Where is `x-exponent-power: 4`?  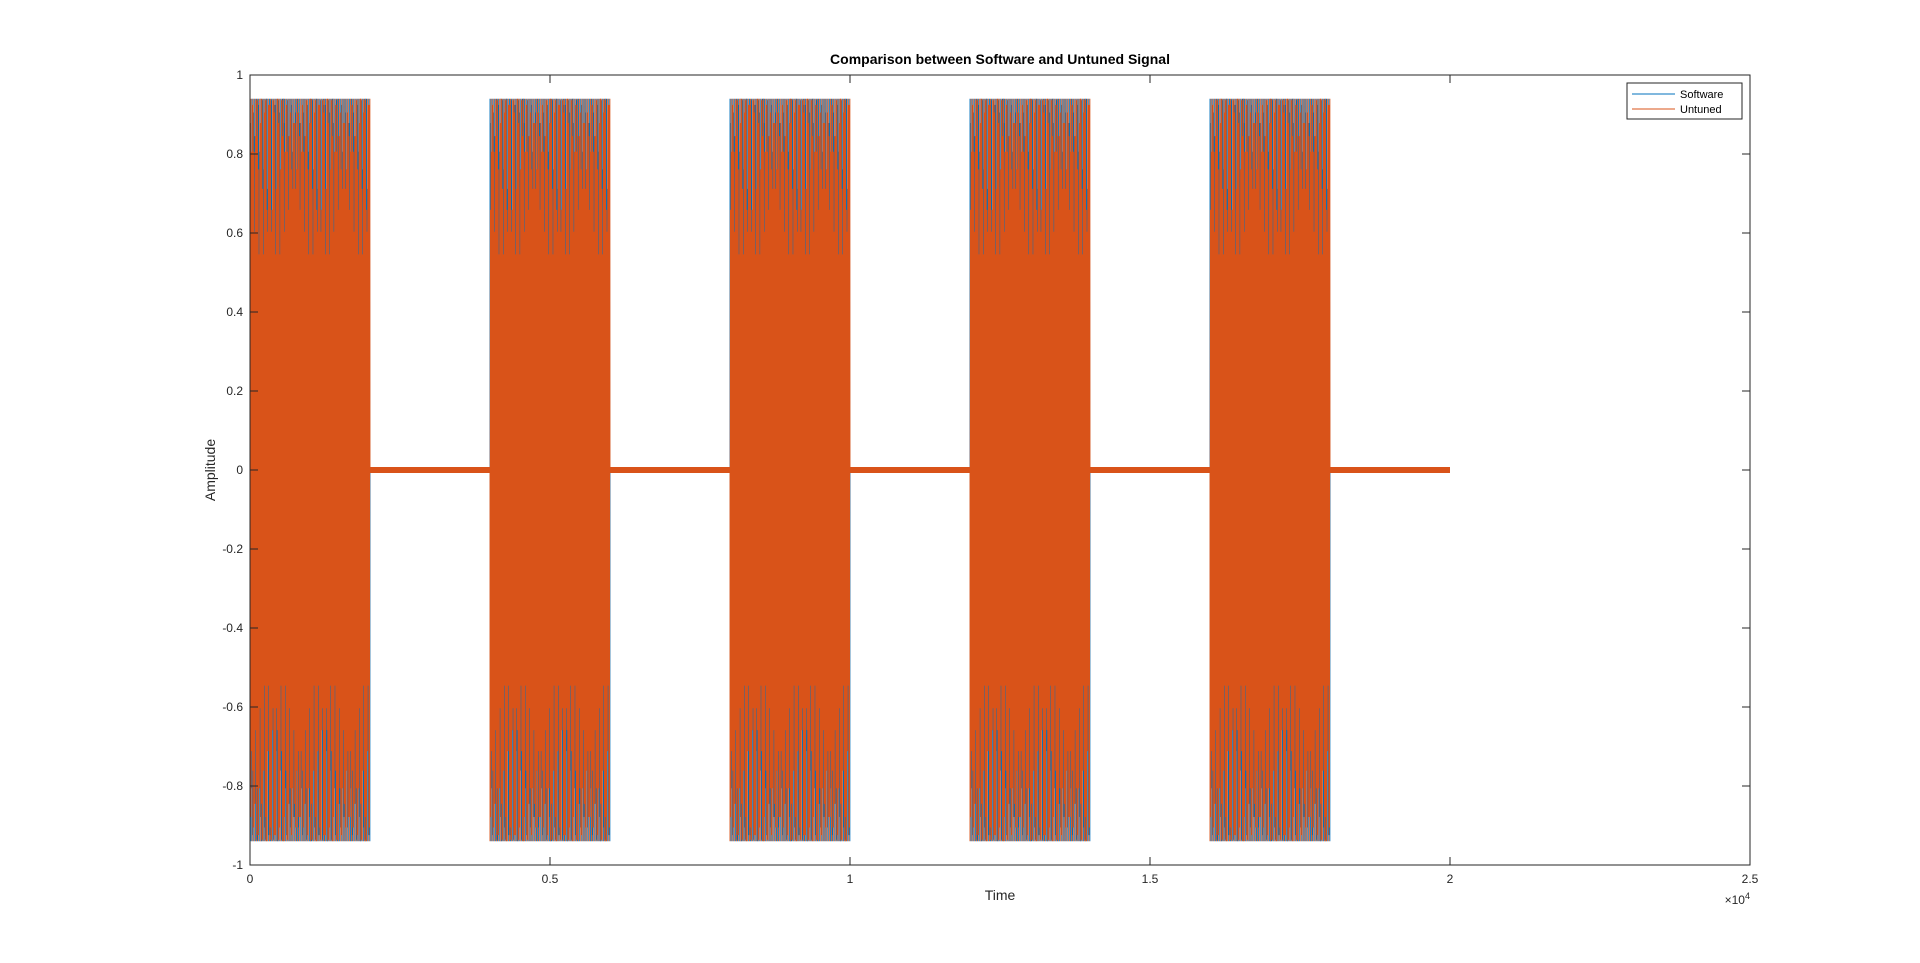
x-exponent-power: 4 is located at coordinates (1747, 896).